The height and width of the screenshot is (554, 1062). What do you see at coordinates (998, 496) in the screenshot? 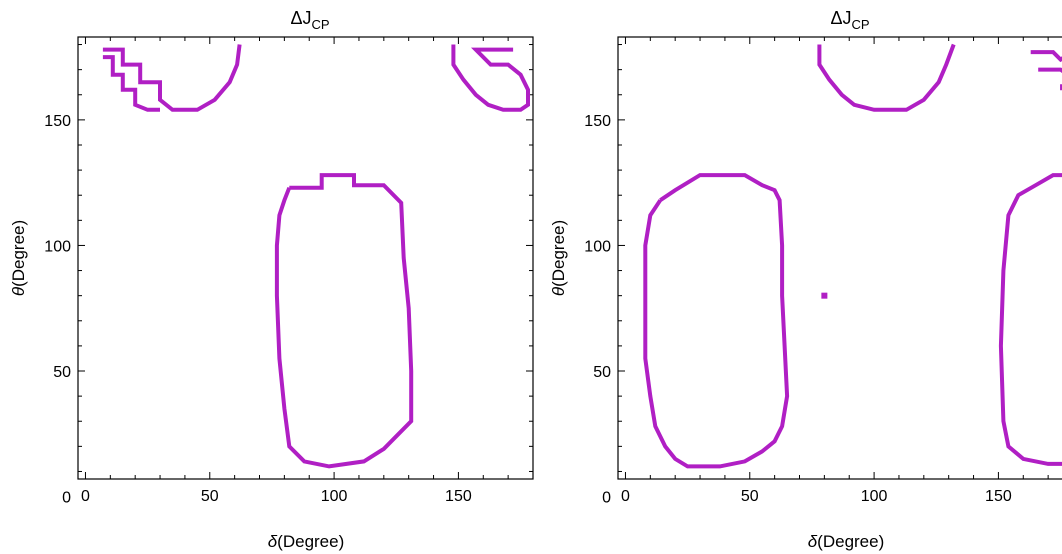
I see `x-tick-label-right: 150` at bounding box center [998, 496].